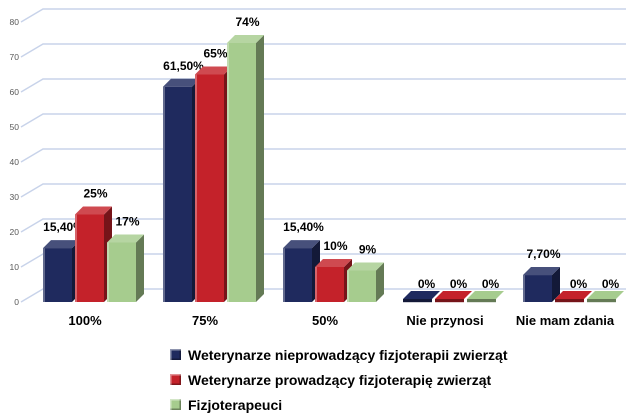  I want to click on legend-item-2: Fizjoterapeuci, so click(339, 404).